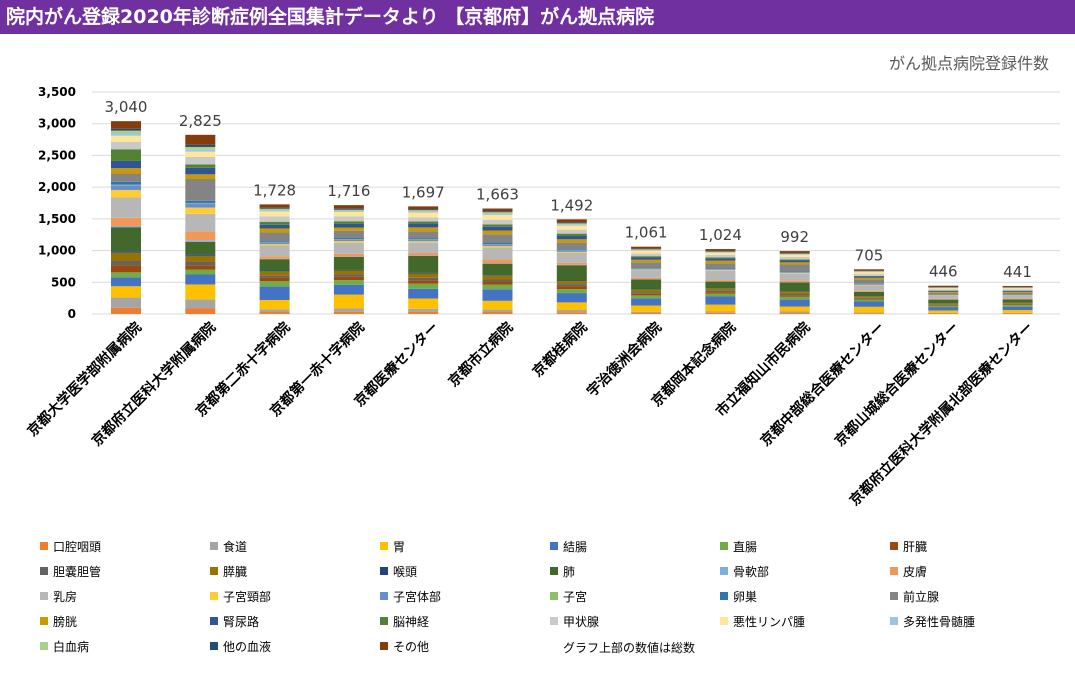 The height and width of the screenshot is (677, 1075). I want to click on y-tick-label: 500, so click(63, 282).